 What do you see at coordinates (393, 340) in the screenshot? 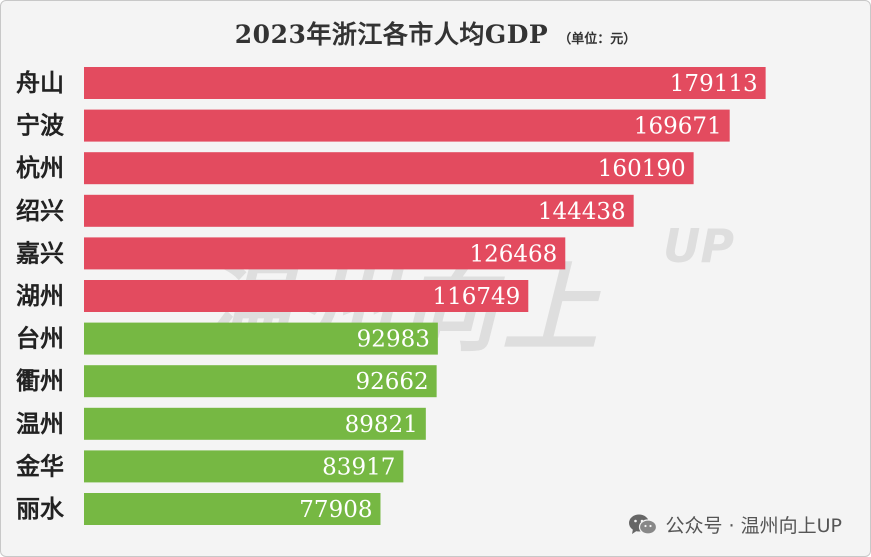
I see `value-label: 92983` at bounding box center [393, 340].